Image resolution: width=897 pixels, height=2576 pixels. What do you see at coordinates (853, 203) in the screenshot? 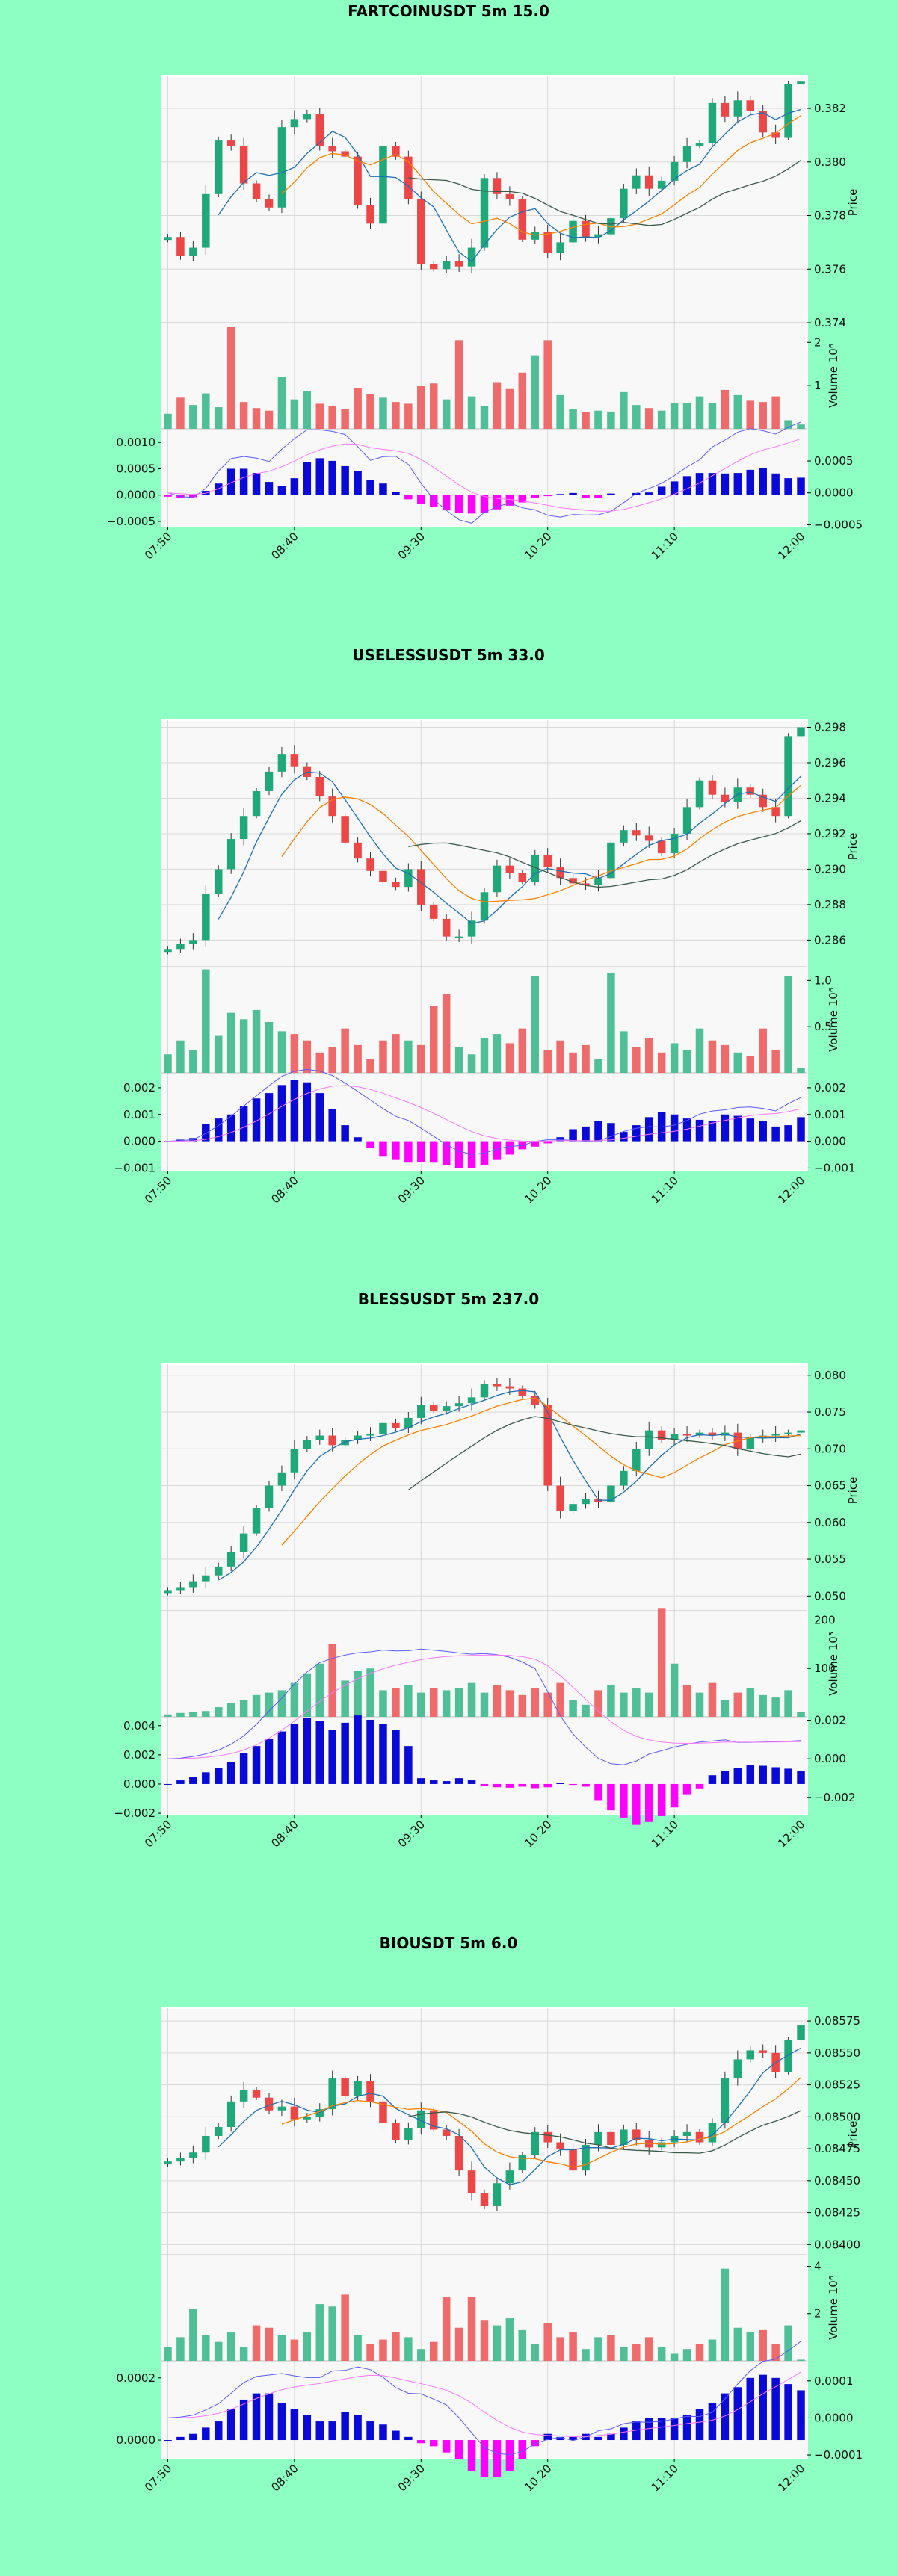
I see `price-axis-label: Price` at bounding box center [853, 203].